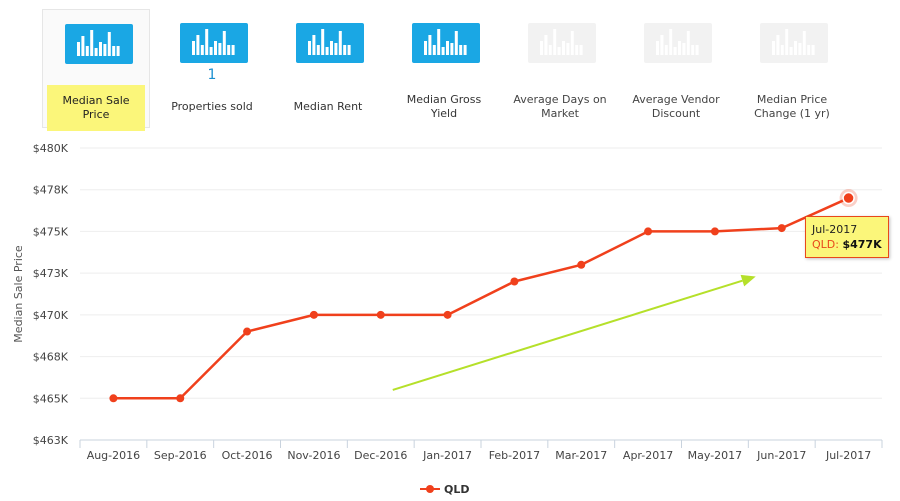 This screenshot has height=501, width=900. Describe the element at coordinates (848, 455) in the screenshot. I see `x-tick-label: Jul-2017` at that location.